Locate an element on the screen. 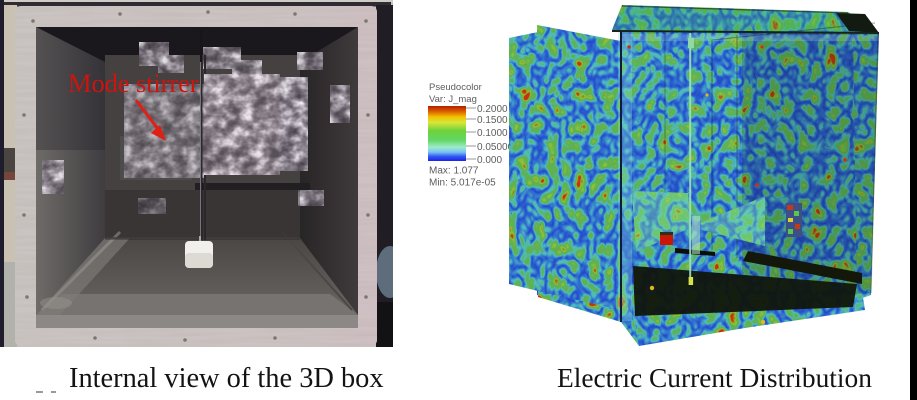 The image size is (917, 400). svg-text: 0.1000 is located at coordinates (492, 133).